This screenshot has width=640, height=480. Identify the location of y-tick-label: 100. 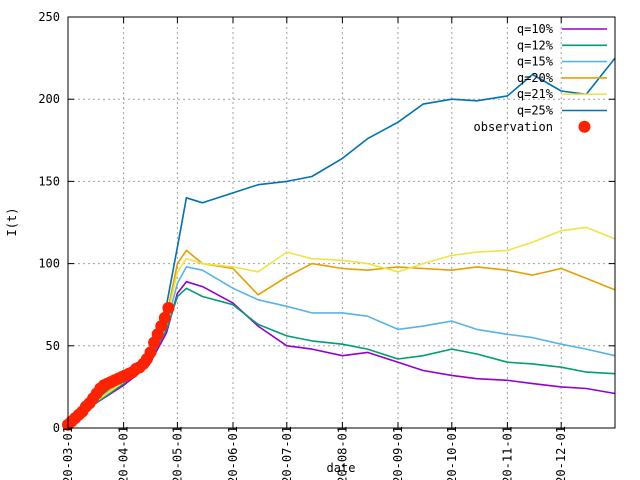
(49, 264).